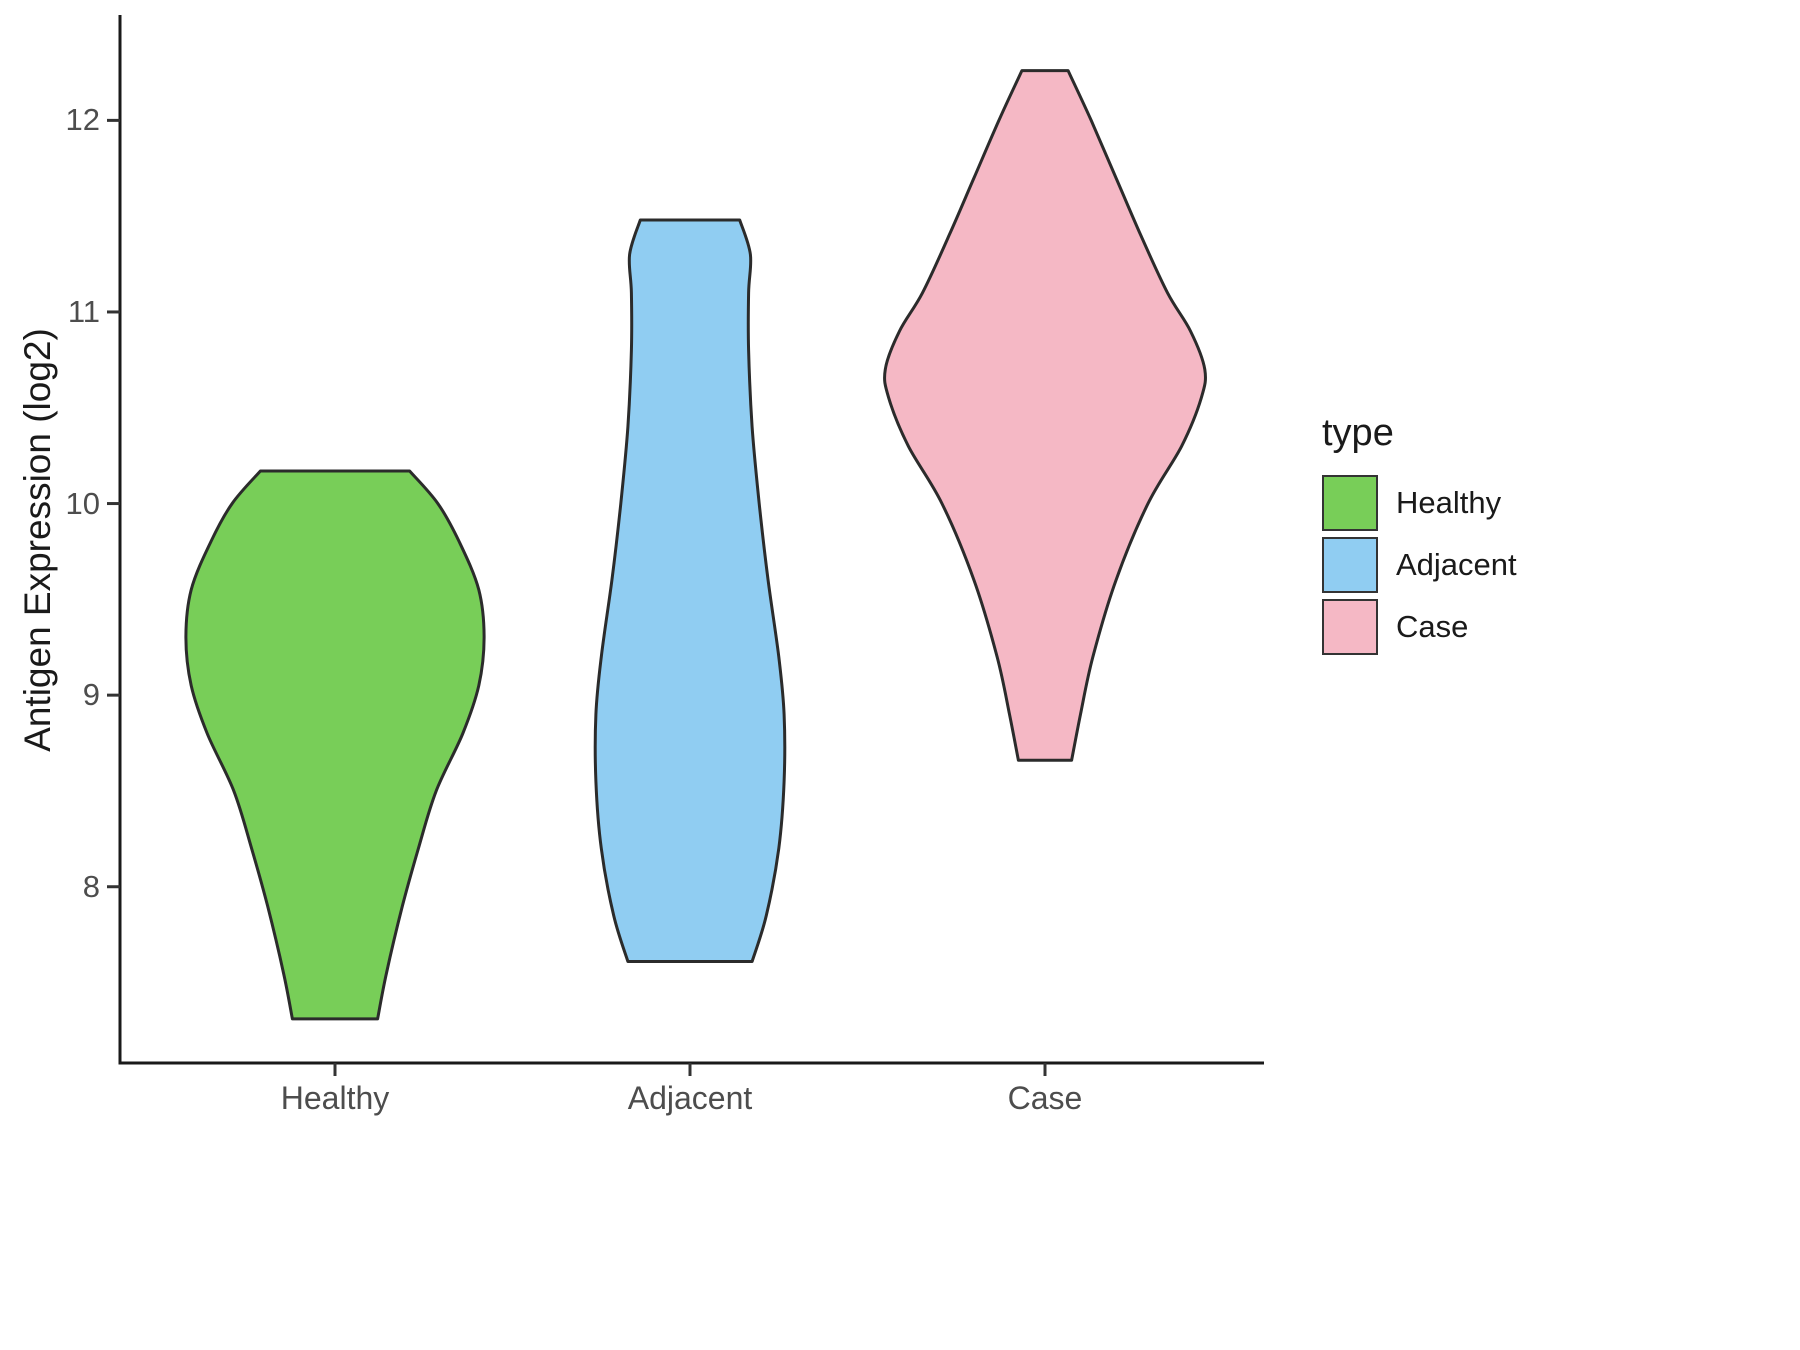  Describe the element at coordinates (1358, 433) in the screenshot. I see `legend-title: type` at that location.